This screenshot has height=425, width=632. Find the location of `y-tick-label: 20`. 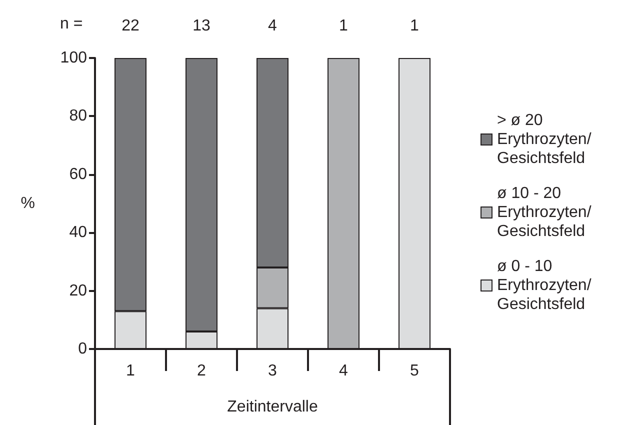

y-tick-label: 20 is located at coordinates (78, 291).